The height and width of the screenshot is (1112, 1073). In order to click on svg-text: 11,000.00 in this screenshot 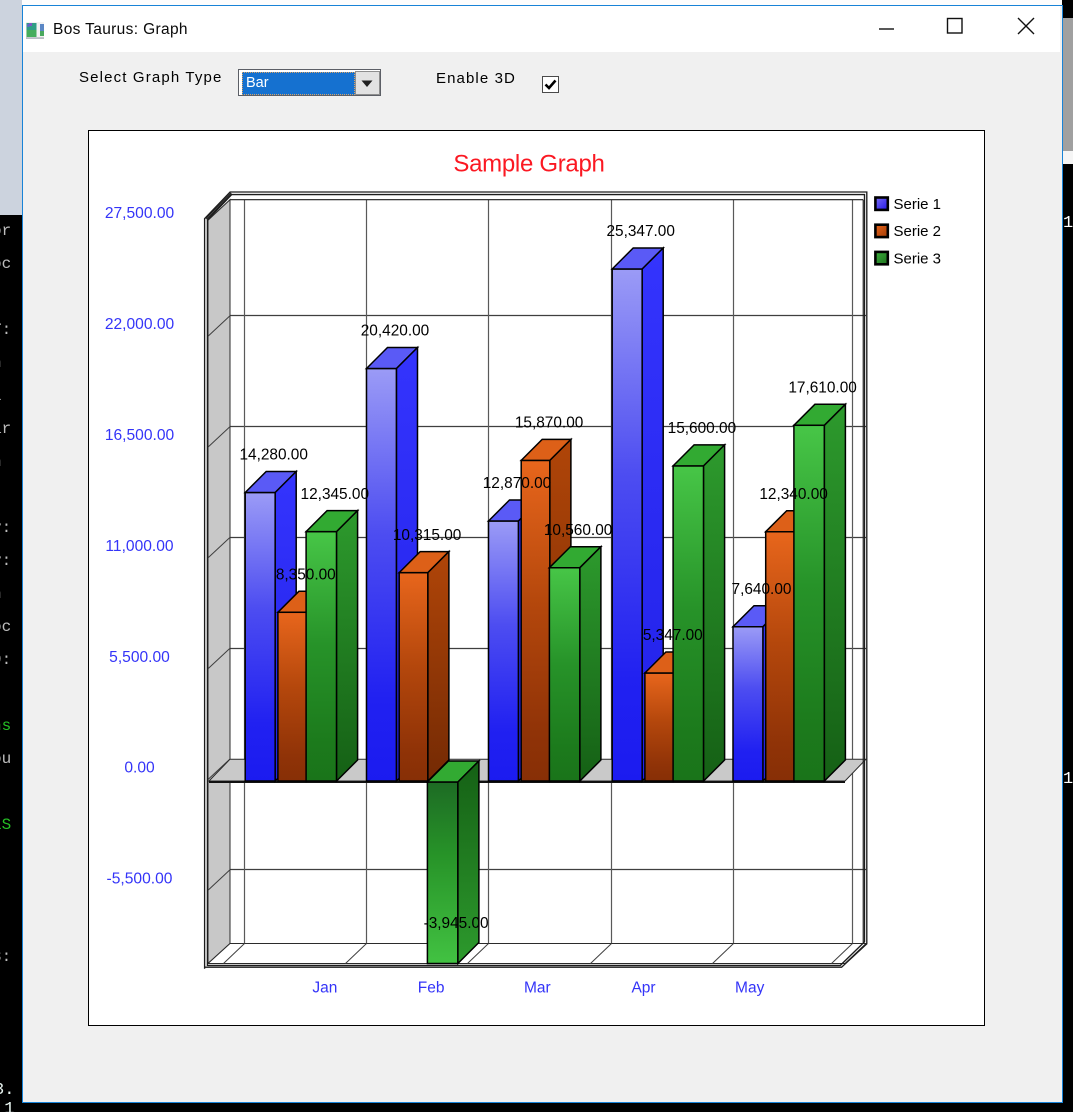, I will do `click(139, 546)`.